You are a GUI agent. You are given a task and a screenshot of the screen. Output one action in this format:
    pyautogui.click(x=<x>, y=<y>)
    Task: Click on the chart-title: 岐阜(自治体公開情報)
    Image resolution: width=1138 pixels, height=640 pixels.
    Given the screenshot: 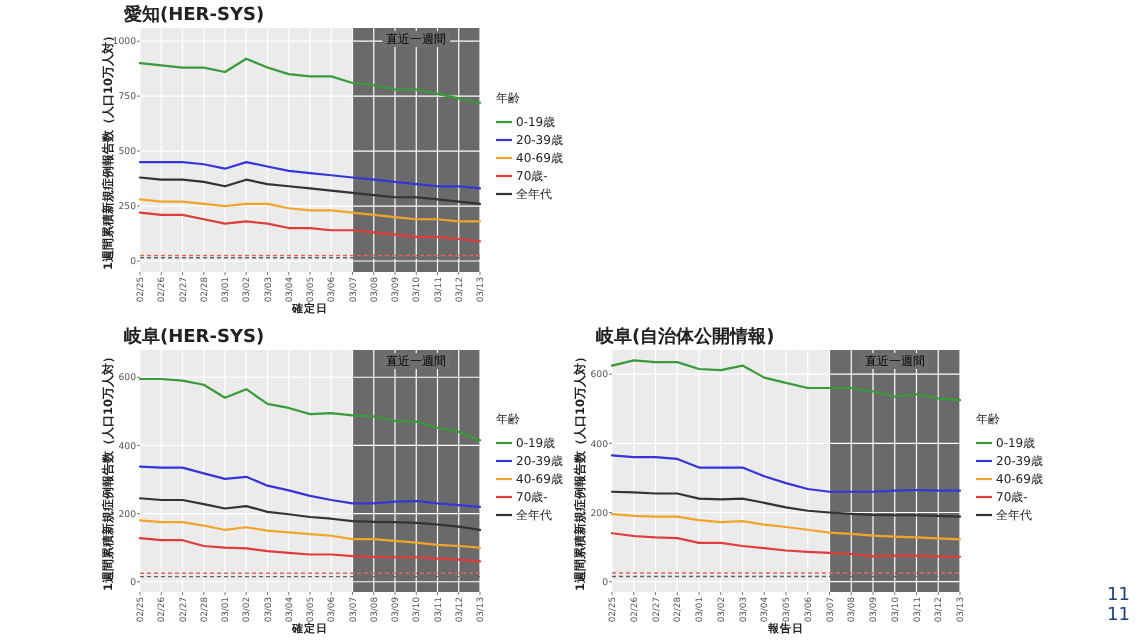 What is the action you would take?
    pyautogui.click(x=685, y=337)
    